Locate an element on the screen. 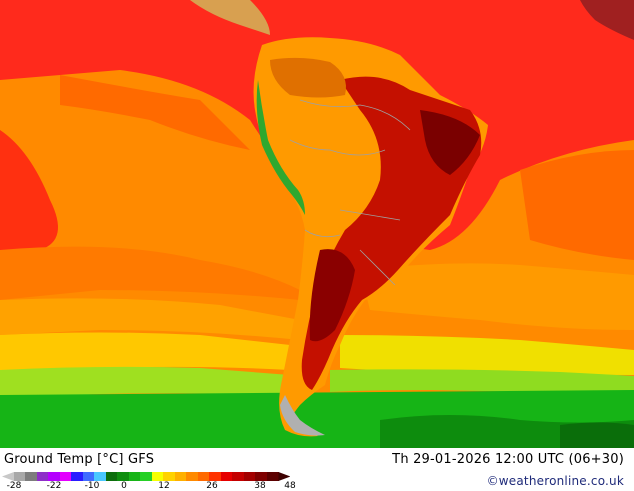  legend-tick-label: -10 is located at coordinates (92, 486).